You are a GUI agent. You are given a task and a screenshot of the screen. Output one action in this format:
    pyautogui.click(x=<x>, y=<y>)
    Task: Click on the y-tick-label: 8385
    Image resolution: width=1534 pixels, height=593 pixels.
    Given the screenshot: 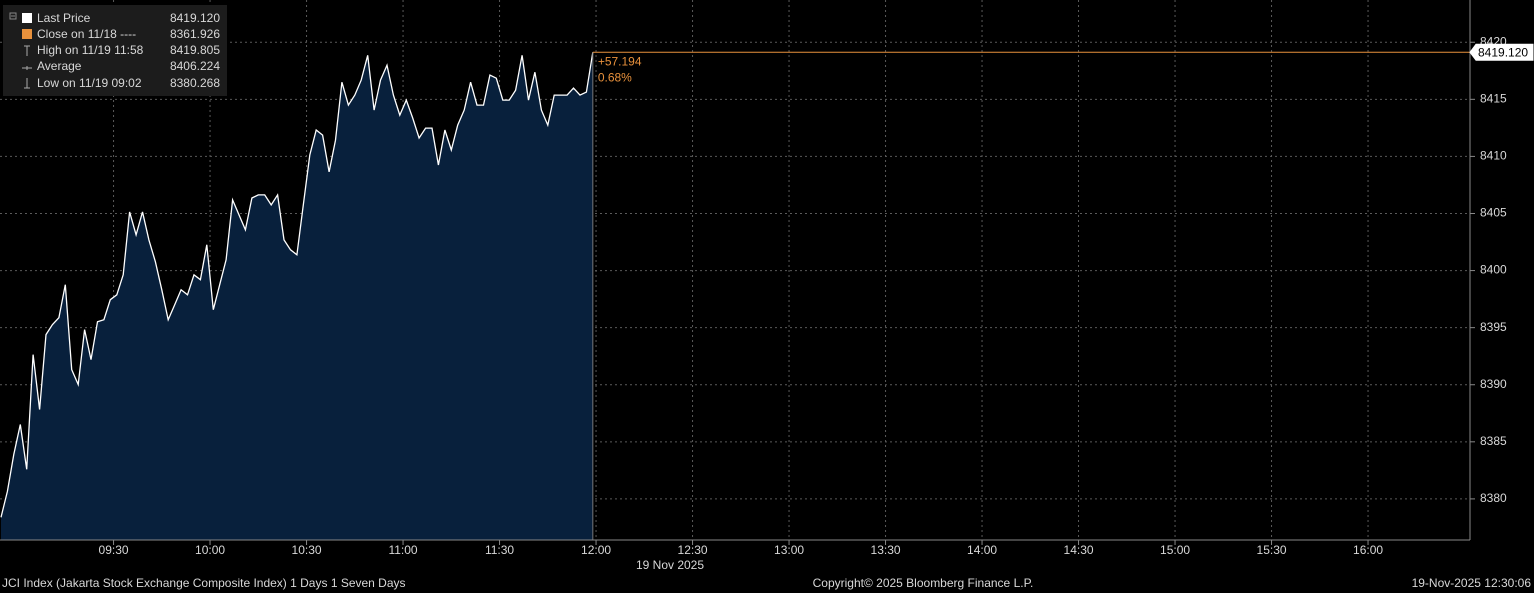 What is the action you would take?
    pyautogui.click(x=1493, y=441)
    